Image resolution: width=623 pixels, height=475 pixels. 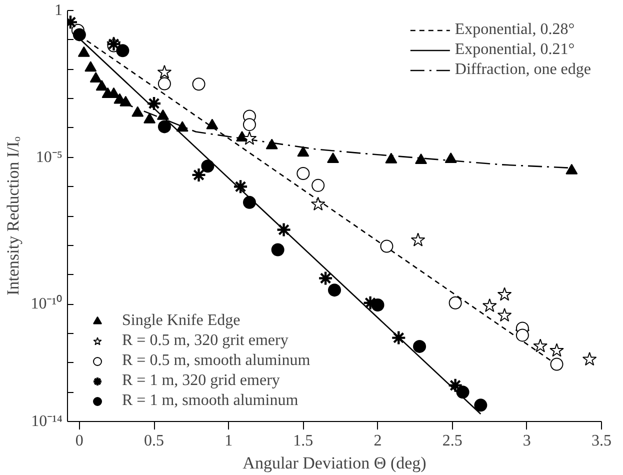 I want to click on legend-label: R = 0.5 m, 320 grit emery, so click(x=205, y=341).